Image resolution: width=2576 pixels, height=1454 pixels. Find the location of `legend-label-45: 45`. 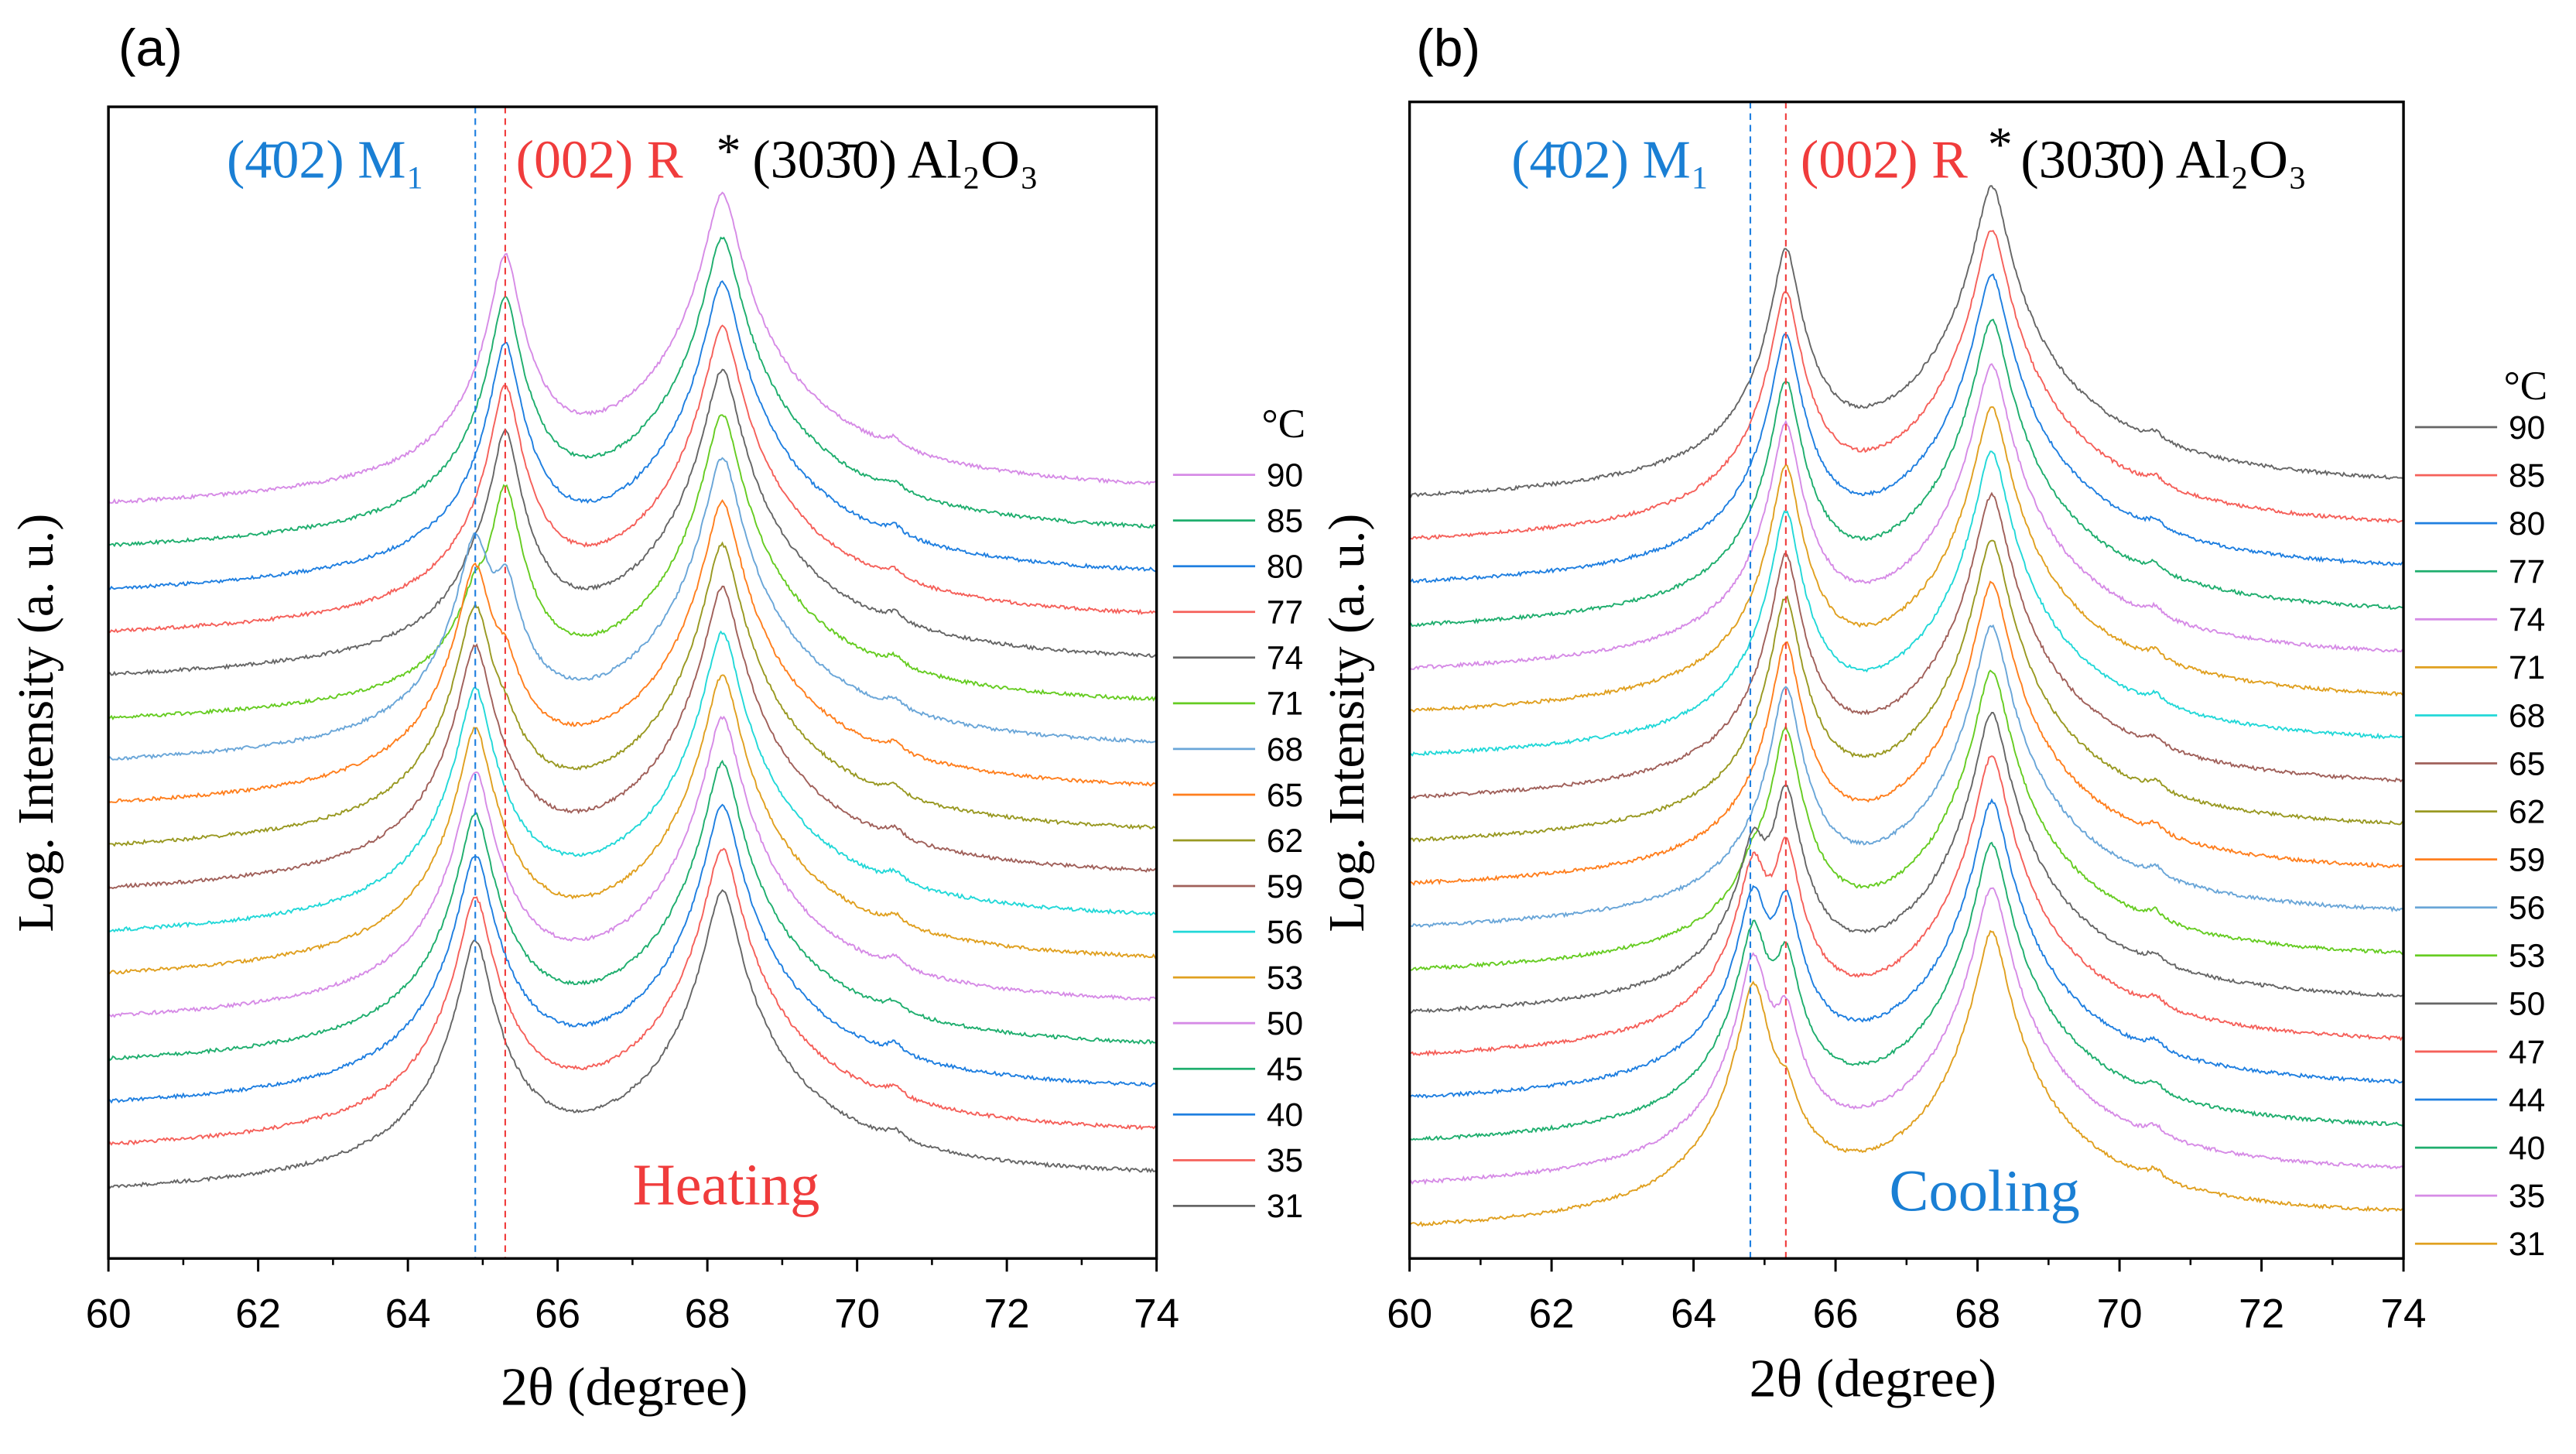

legend-label-45: 45 is located at coordinates (1285, 1069).